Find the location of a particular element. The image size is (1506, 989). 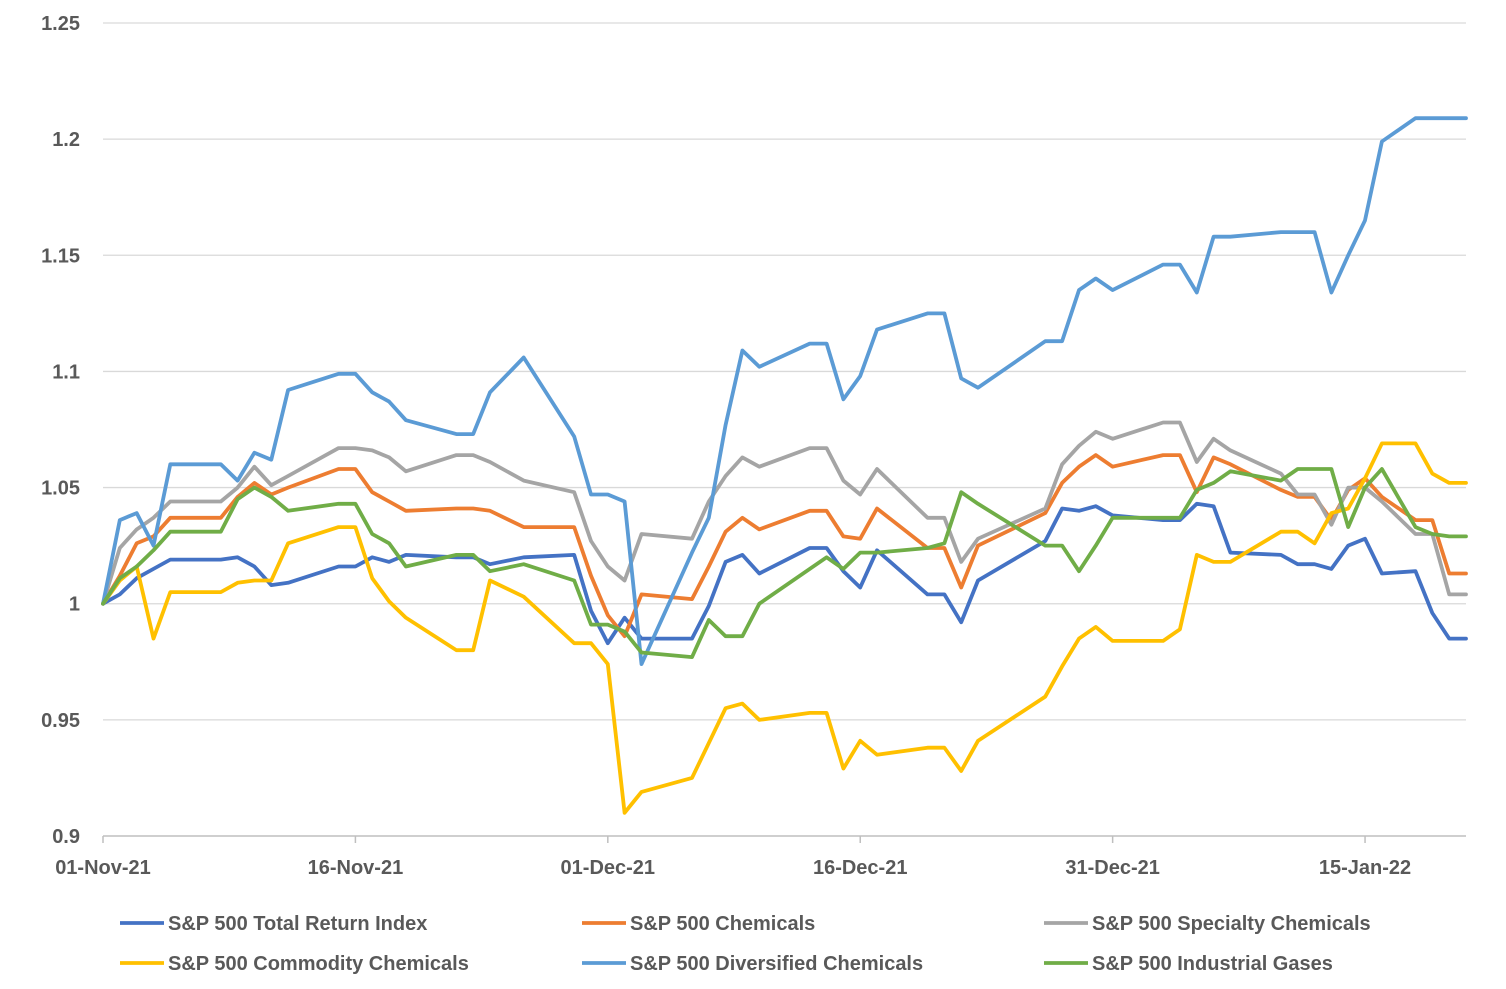

x-tick-label: 01-Dec-21 is located at coordinates (608, 868).